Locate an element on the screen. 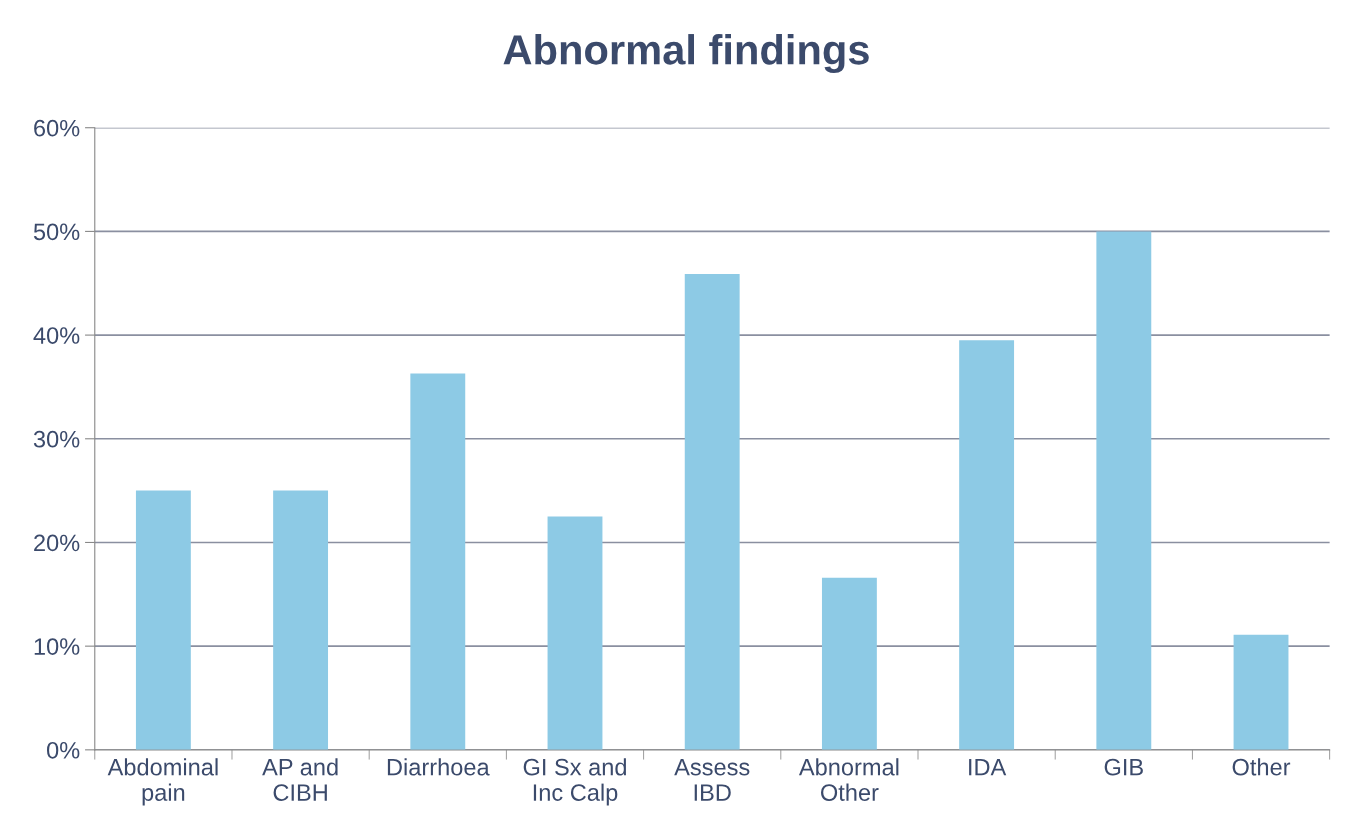 The height and width of the screenshot is (824, 1354). x-tick-label: Assess IBD is located at coordinates (712, 780).